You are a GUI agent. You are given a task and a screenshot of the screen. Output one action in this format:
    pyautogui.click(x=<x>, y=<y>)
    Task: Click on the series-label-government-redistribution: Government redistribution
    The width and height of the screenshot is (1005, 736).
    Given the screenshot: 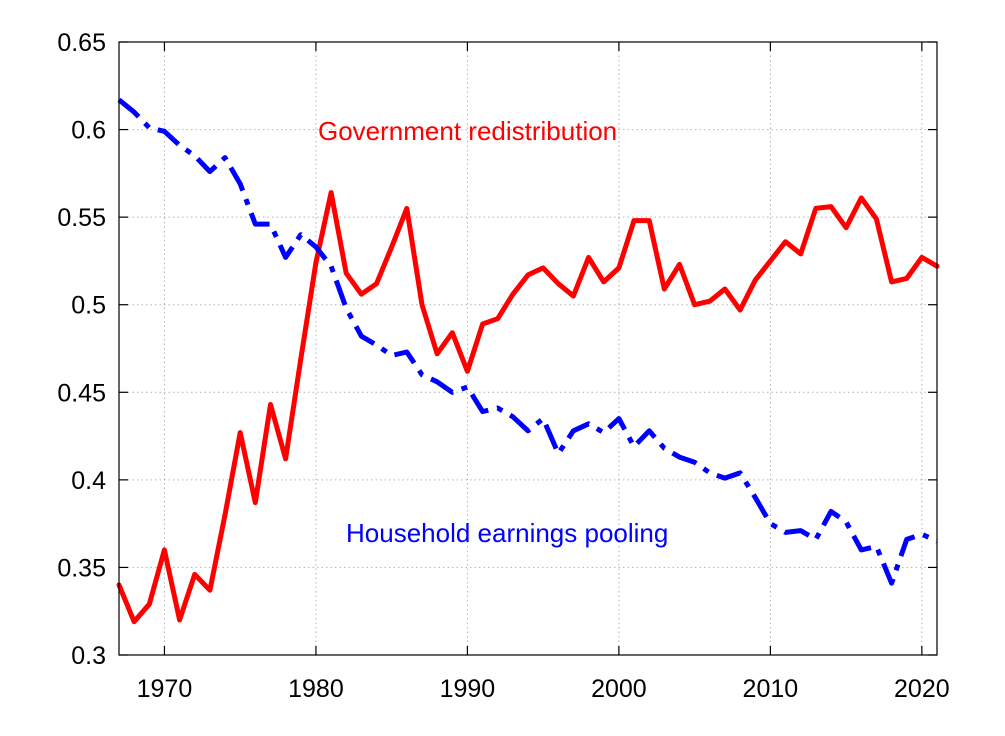 What is the action you would take?
    pyautogui.click(x=467, y=131)
    